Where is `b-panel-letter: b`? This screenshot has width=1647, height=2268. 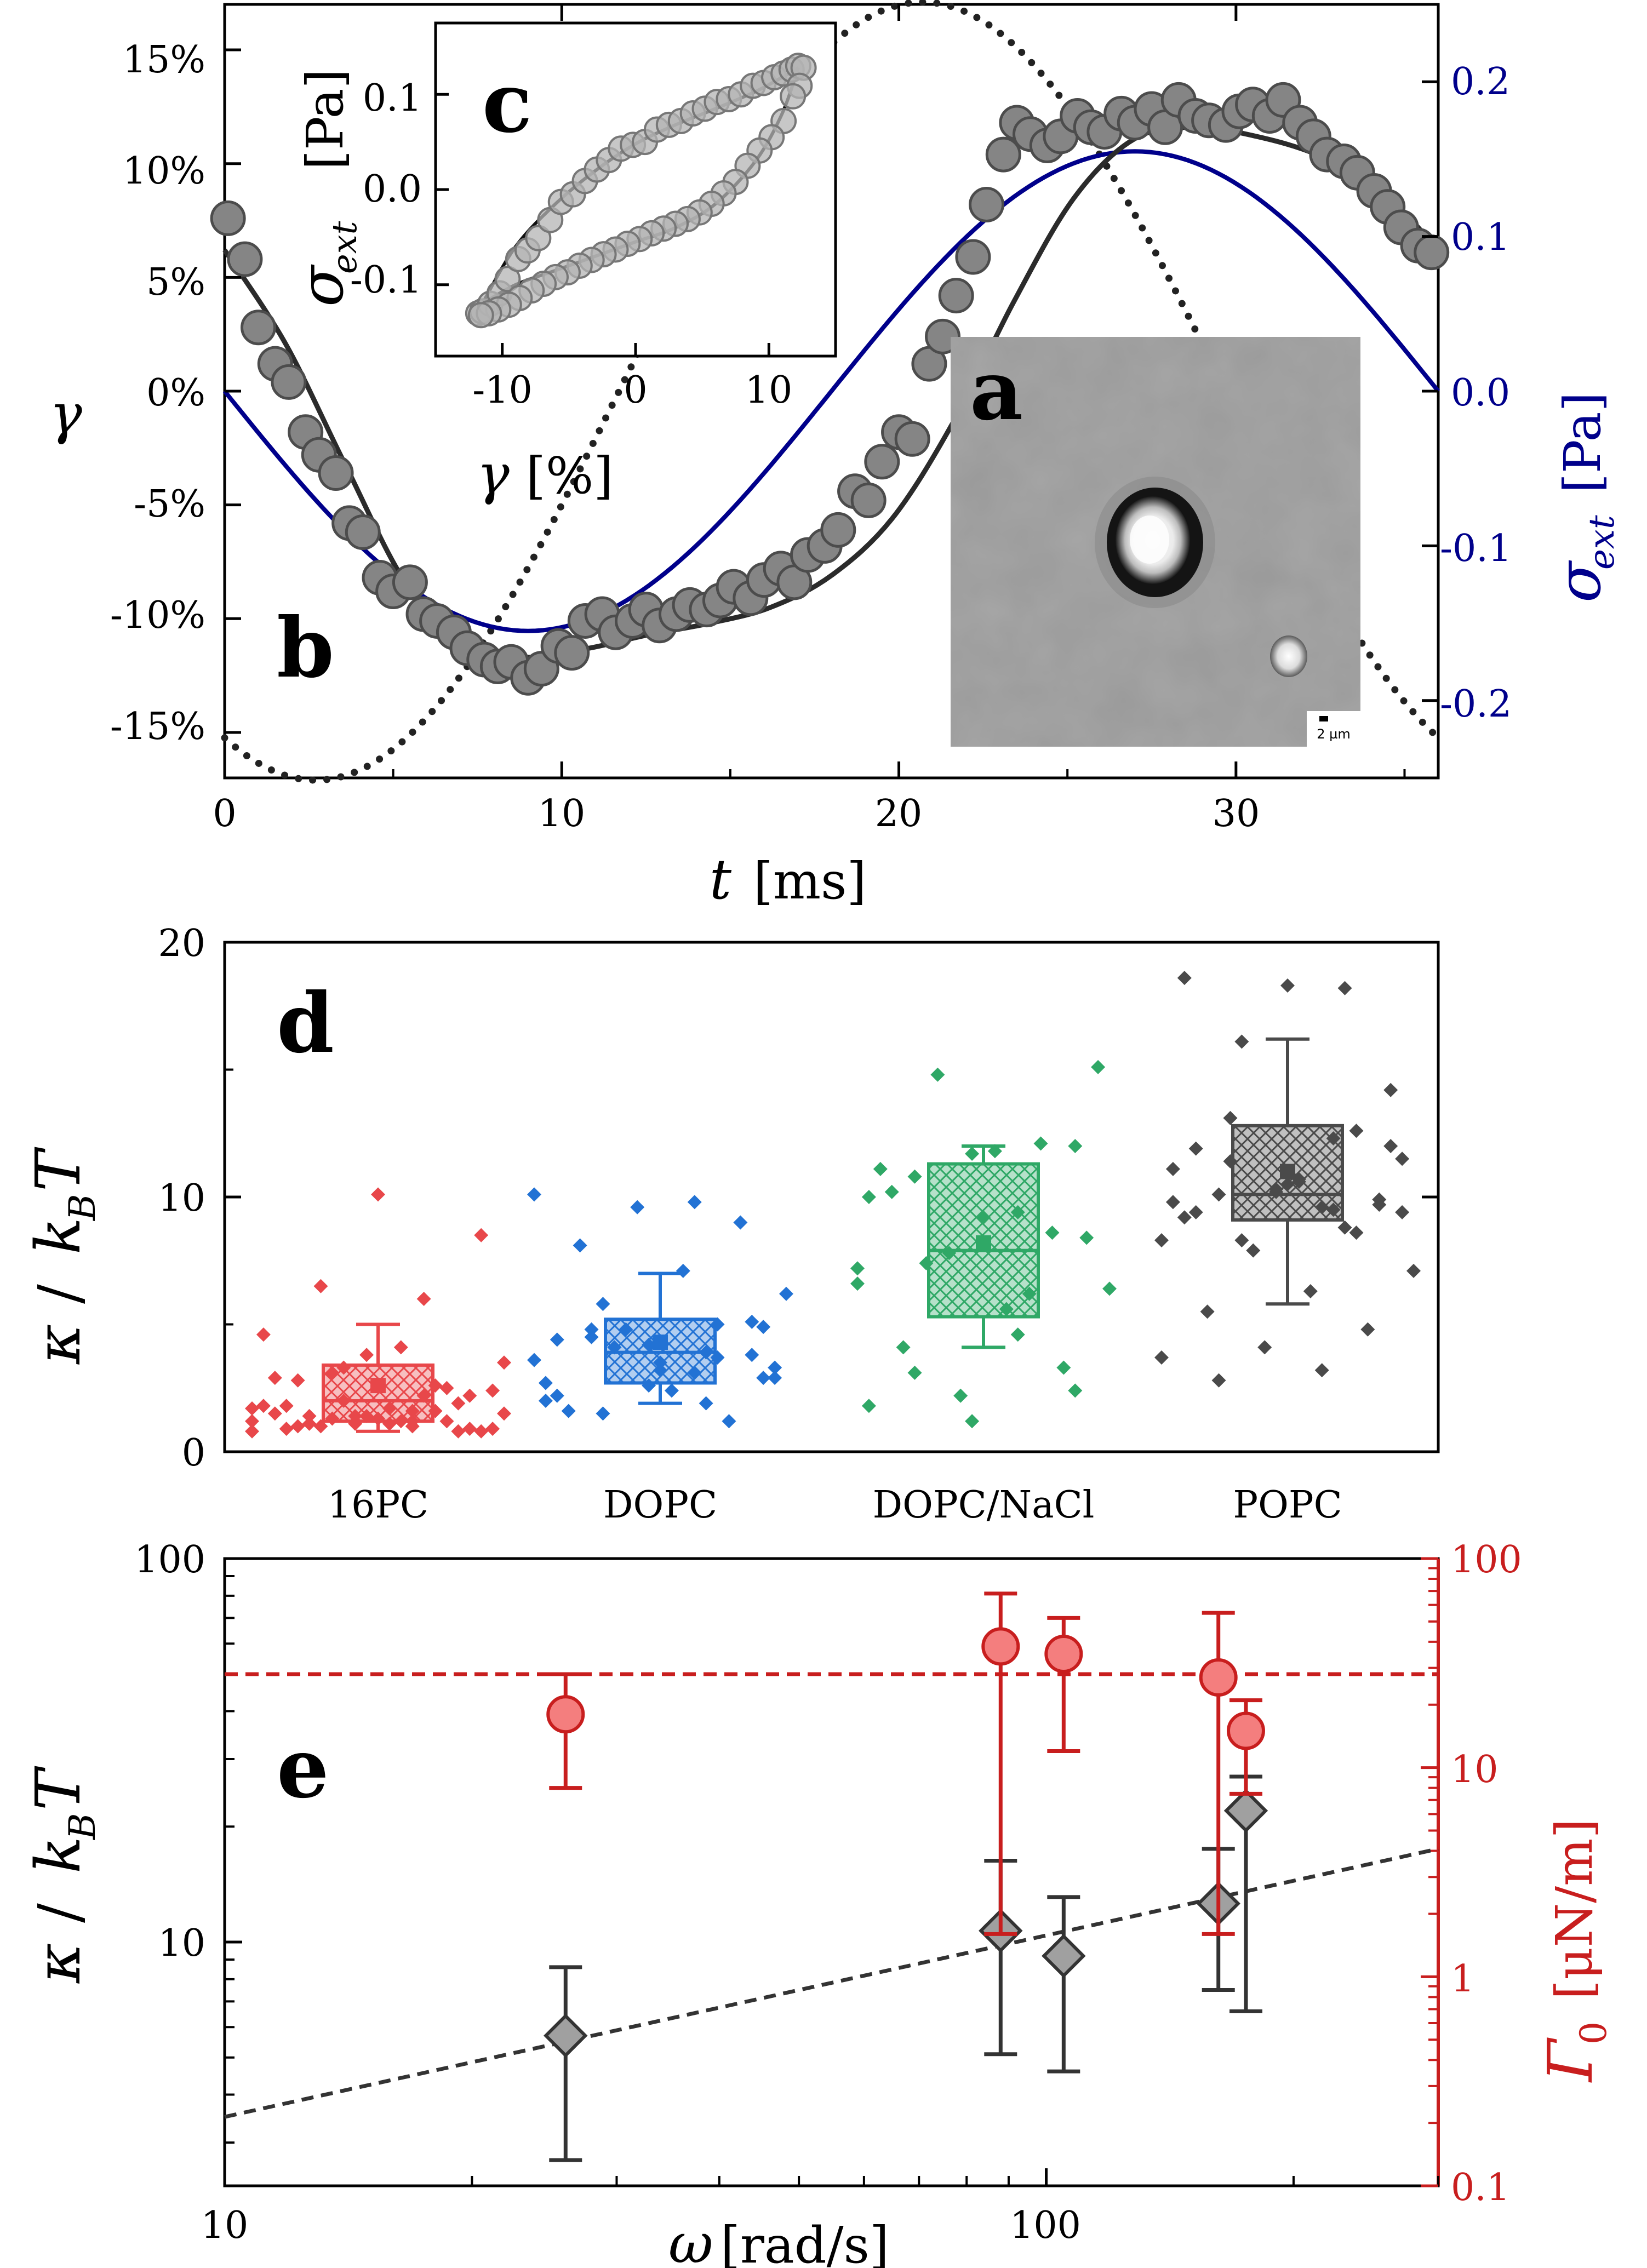
b-panel-letter: b is located at coordinates (305, 648).